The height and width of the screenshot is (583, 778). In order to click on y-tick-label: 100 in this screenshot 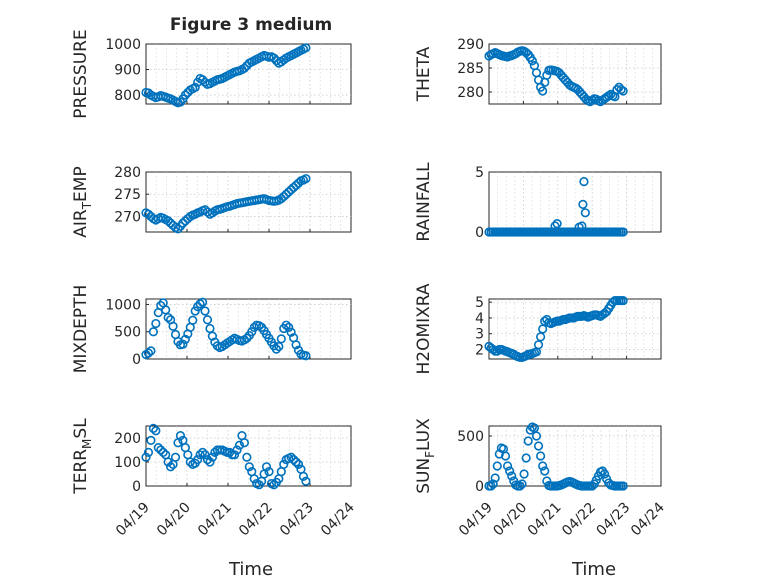, I will do `click(127, 463)`.